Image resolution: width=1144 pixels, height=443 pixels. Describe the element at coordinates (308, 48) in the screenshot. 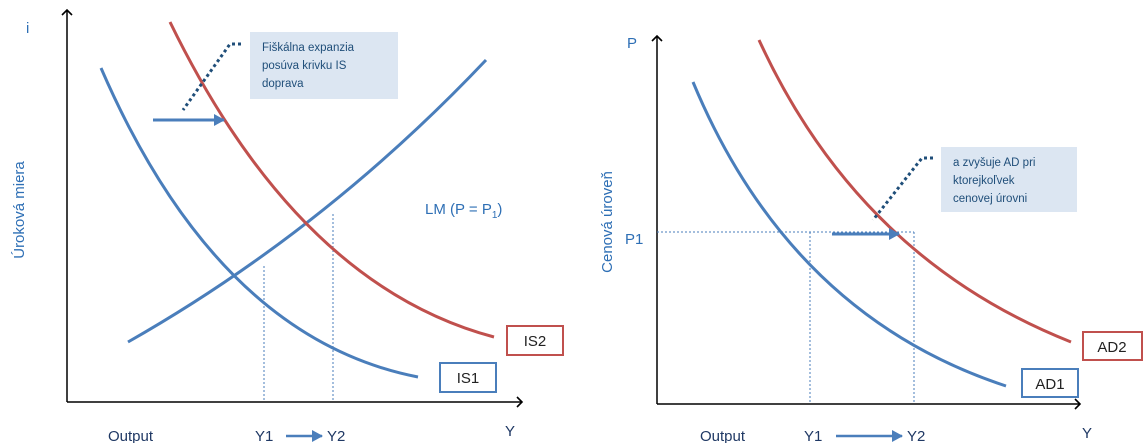

I see `fiscal-note-line-1: Fiškálna expanzia` at that location.